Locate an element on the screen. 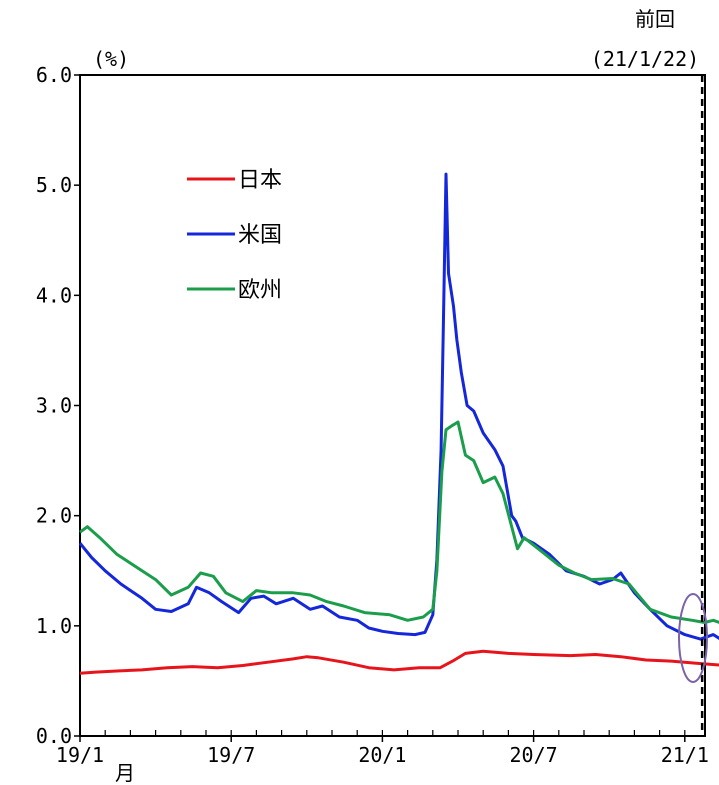  x-axis-unit: 月 is located at coordinates (125, 773).